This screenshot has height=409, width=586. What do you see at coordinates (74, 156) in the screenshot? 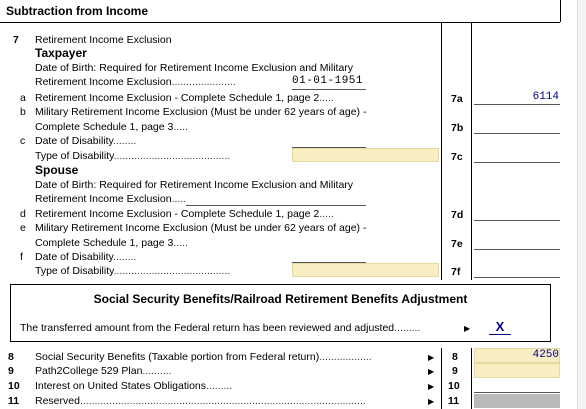
I see `line-7c-type-text: Type of Disability` at bounding box center [74, 156].